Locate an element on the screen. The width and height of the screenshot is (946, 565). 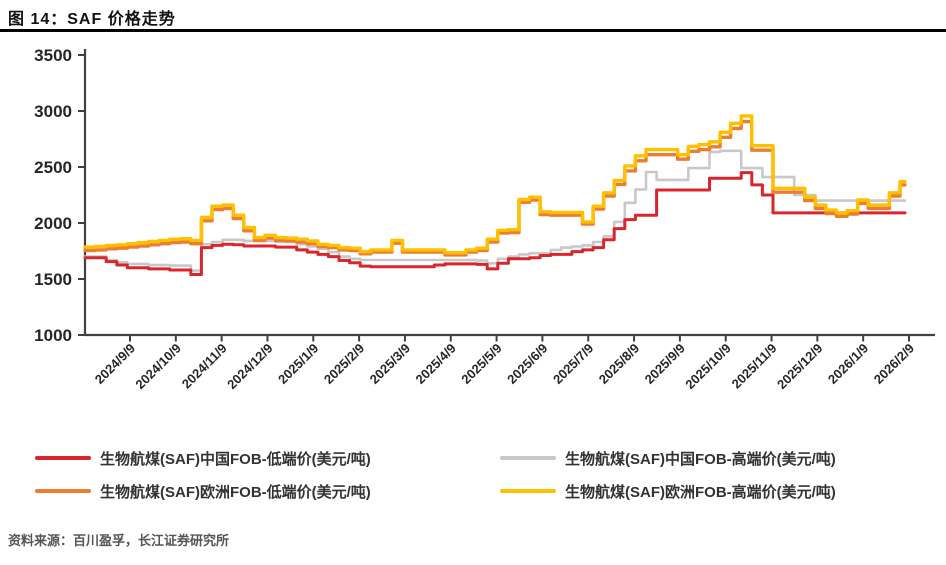
svg-text: 2026/2/9 is located at coordinates (894, 364).